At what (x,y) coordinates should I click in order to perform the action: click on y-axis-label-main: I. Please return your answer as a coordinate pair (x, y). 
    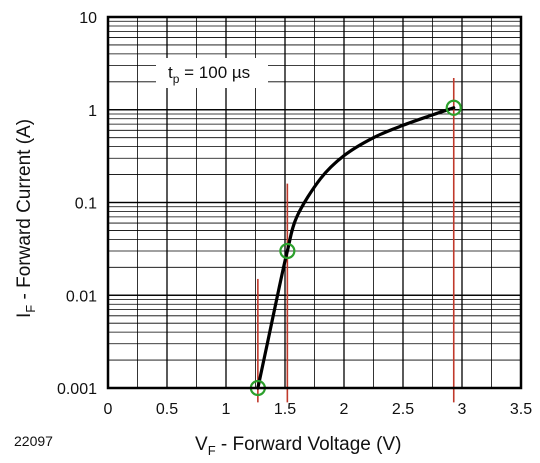
    Looking at the image, I should click on (24, 315).